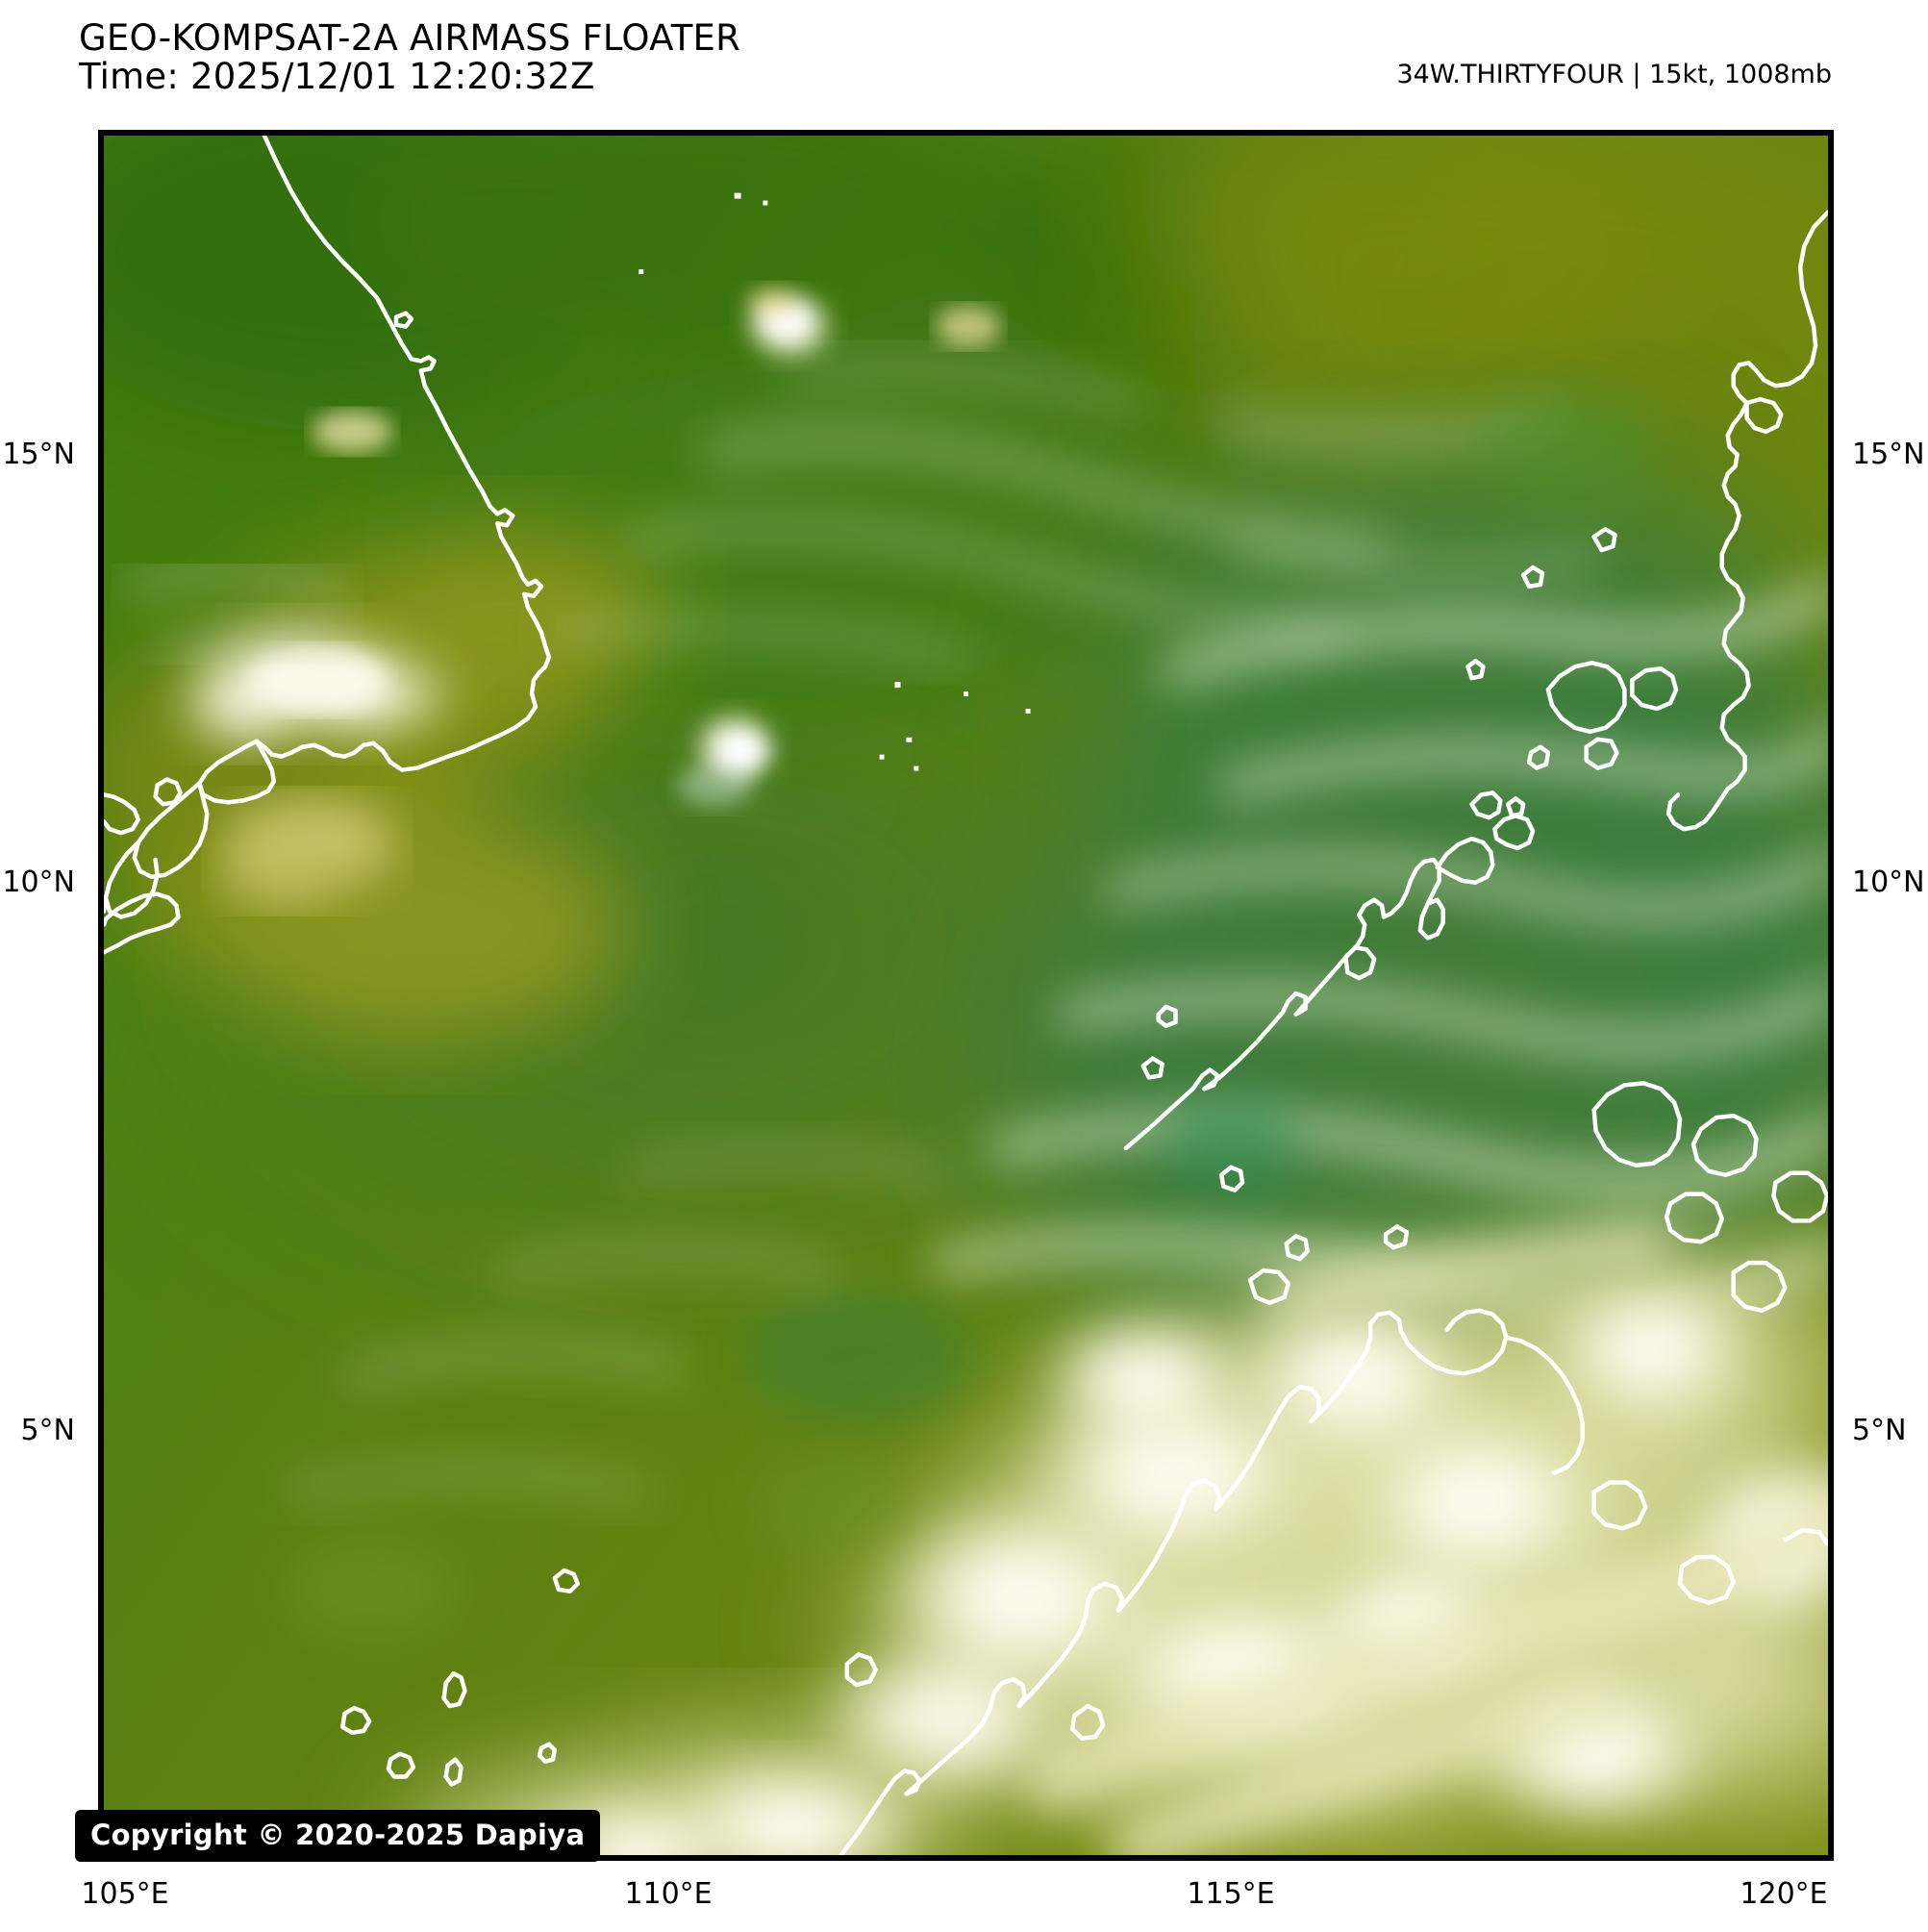 This screenshot has height=1932, width=1928. Describe the element at coordinates (38, 454) in the screenshot. I see `lat-tick-left-15n: 15°N` at that location.